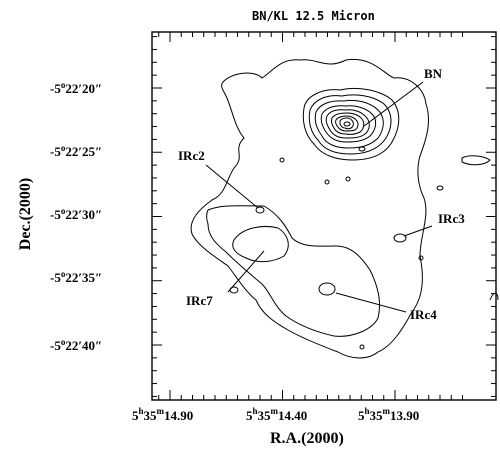 The width and height of the screenshot is (500, 450). I want to click on leader-irc4, so click(371, 302).